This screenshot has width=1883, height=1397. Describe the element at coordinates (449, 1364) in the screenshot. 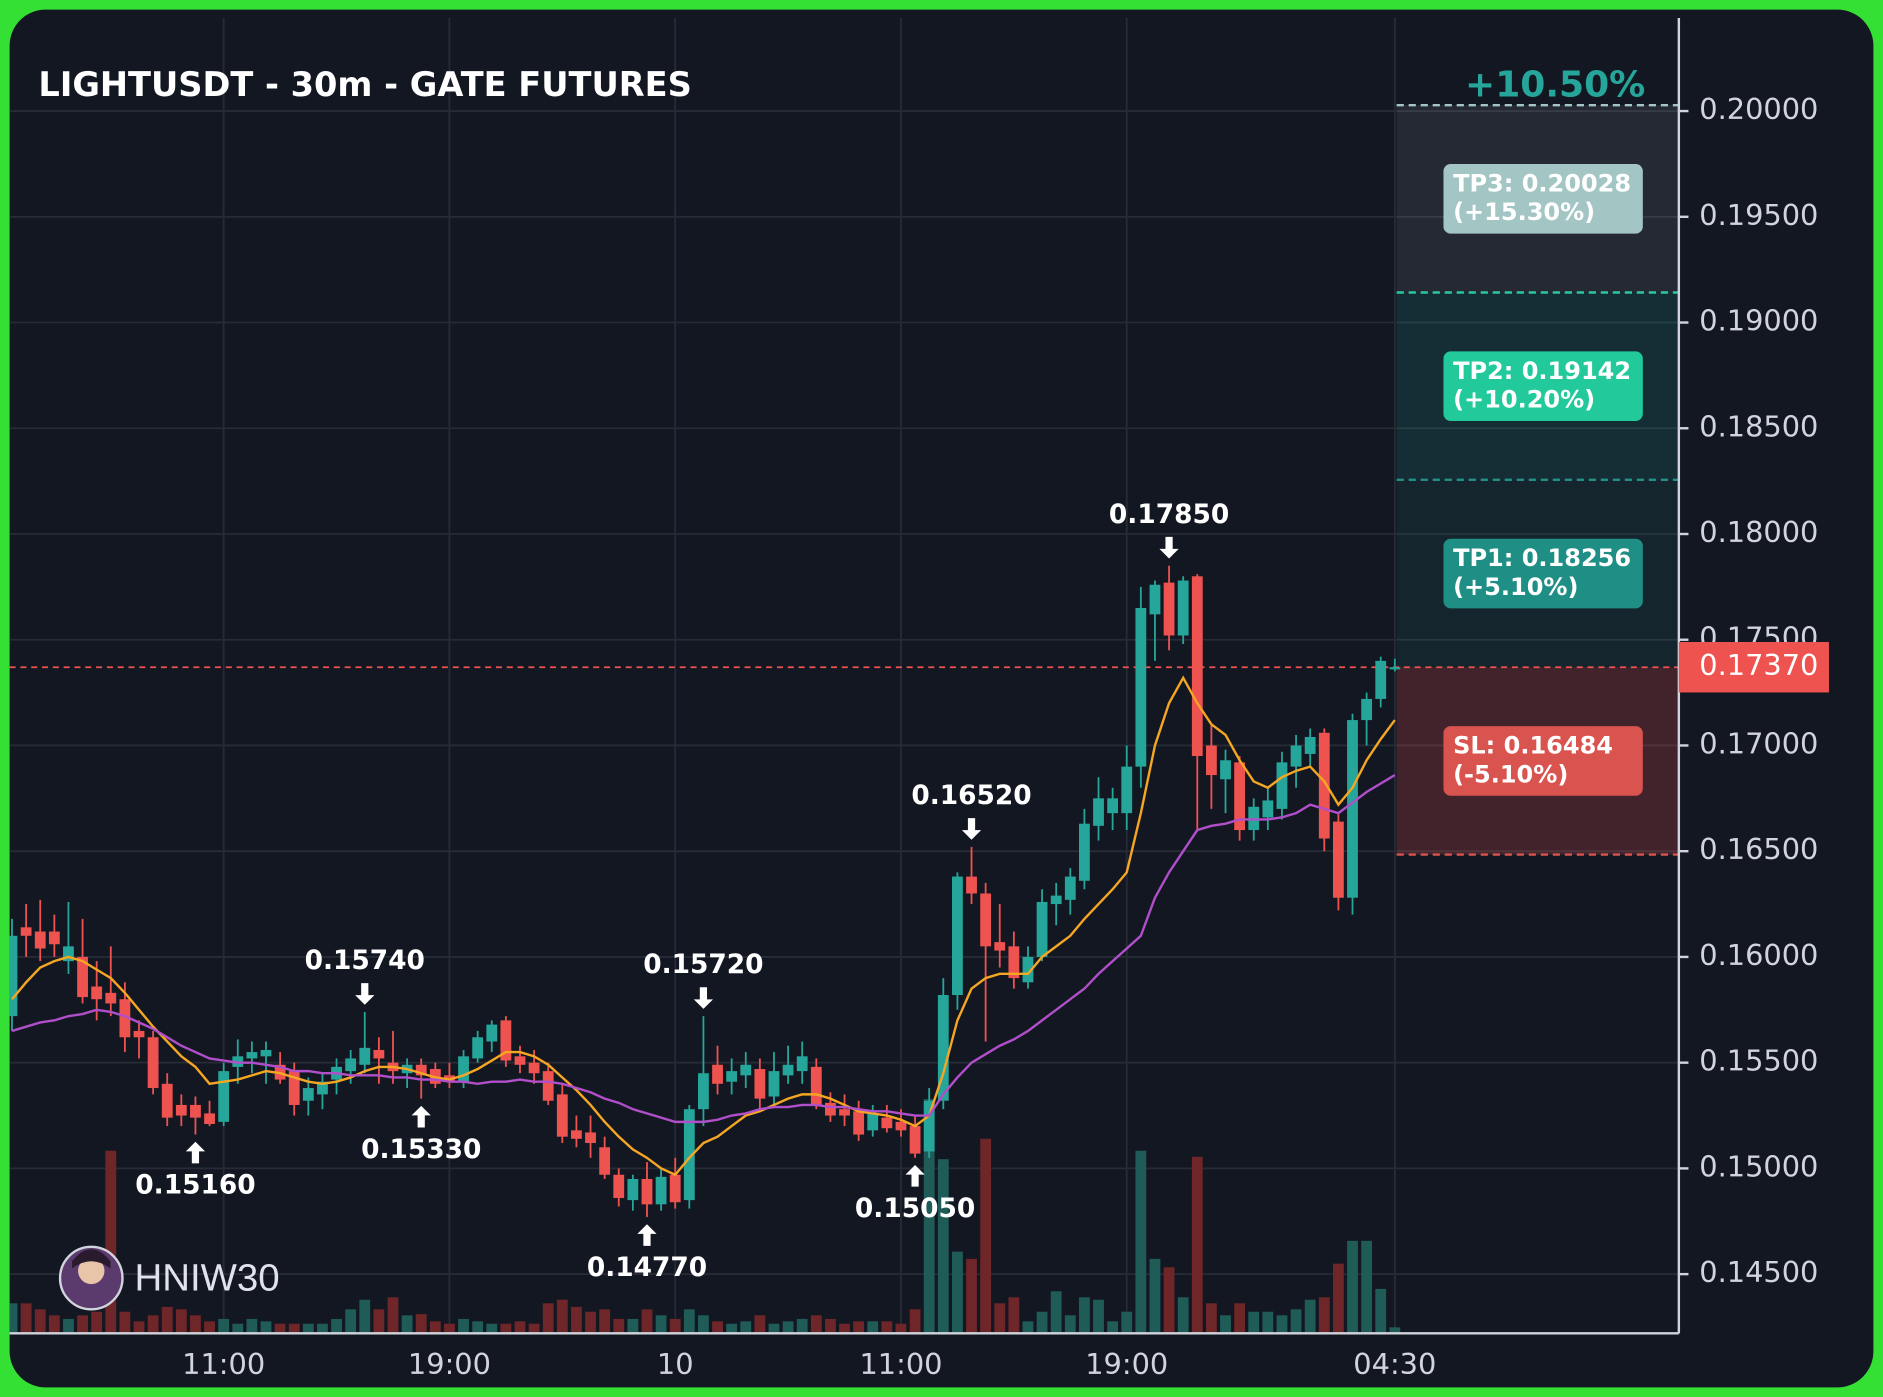

I see `x-tick-label: 19:00` at that location.